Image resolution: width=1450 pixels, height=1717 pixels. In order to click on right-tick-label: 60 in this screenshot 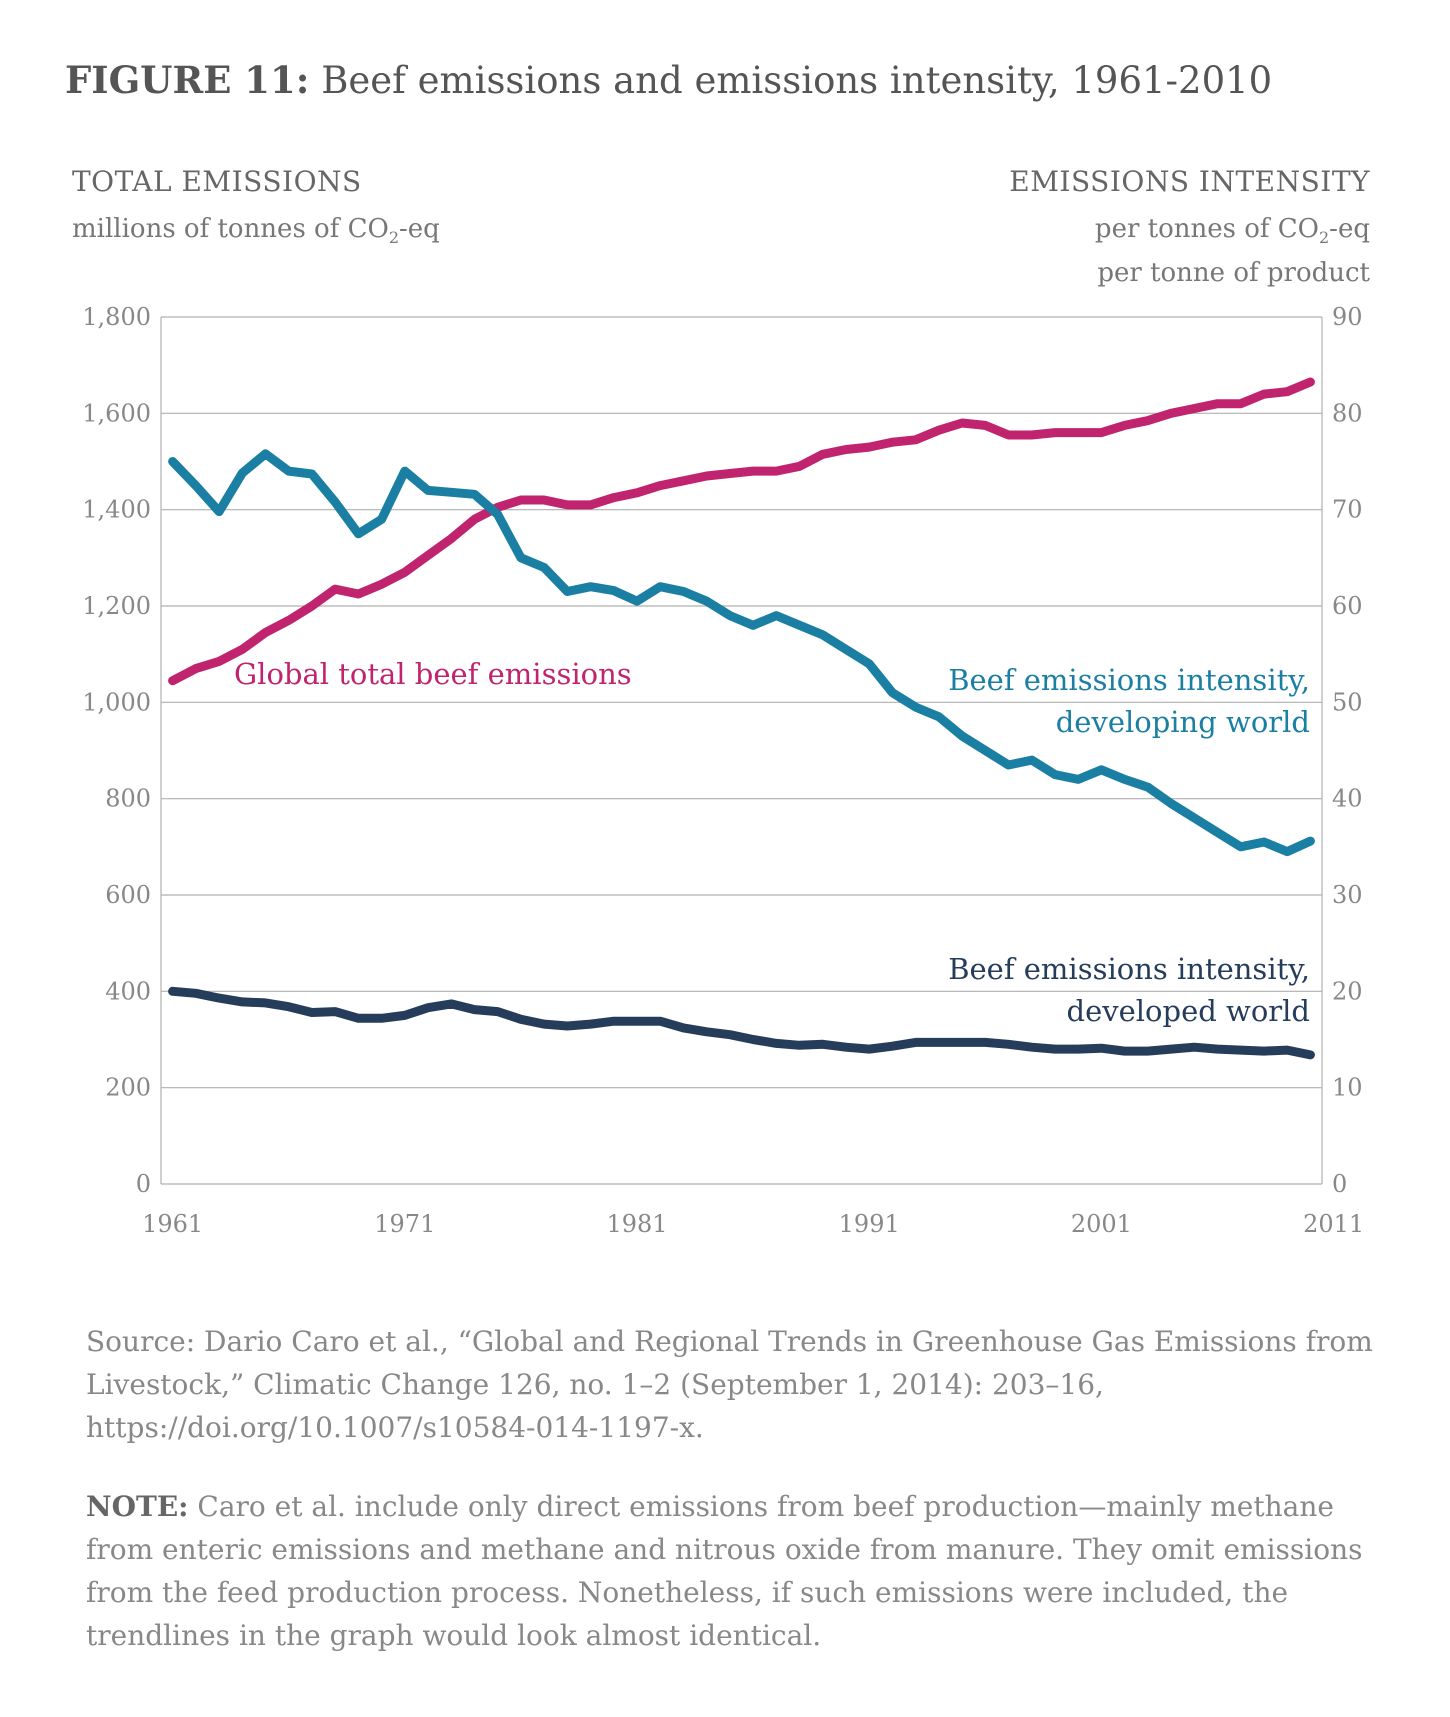, I will do `click(1347, 606)`.